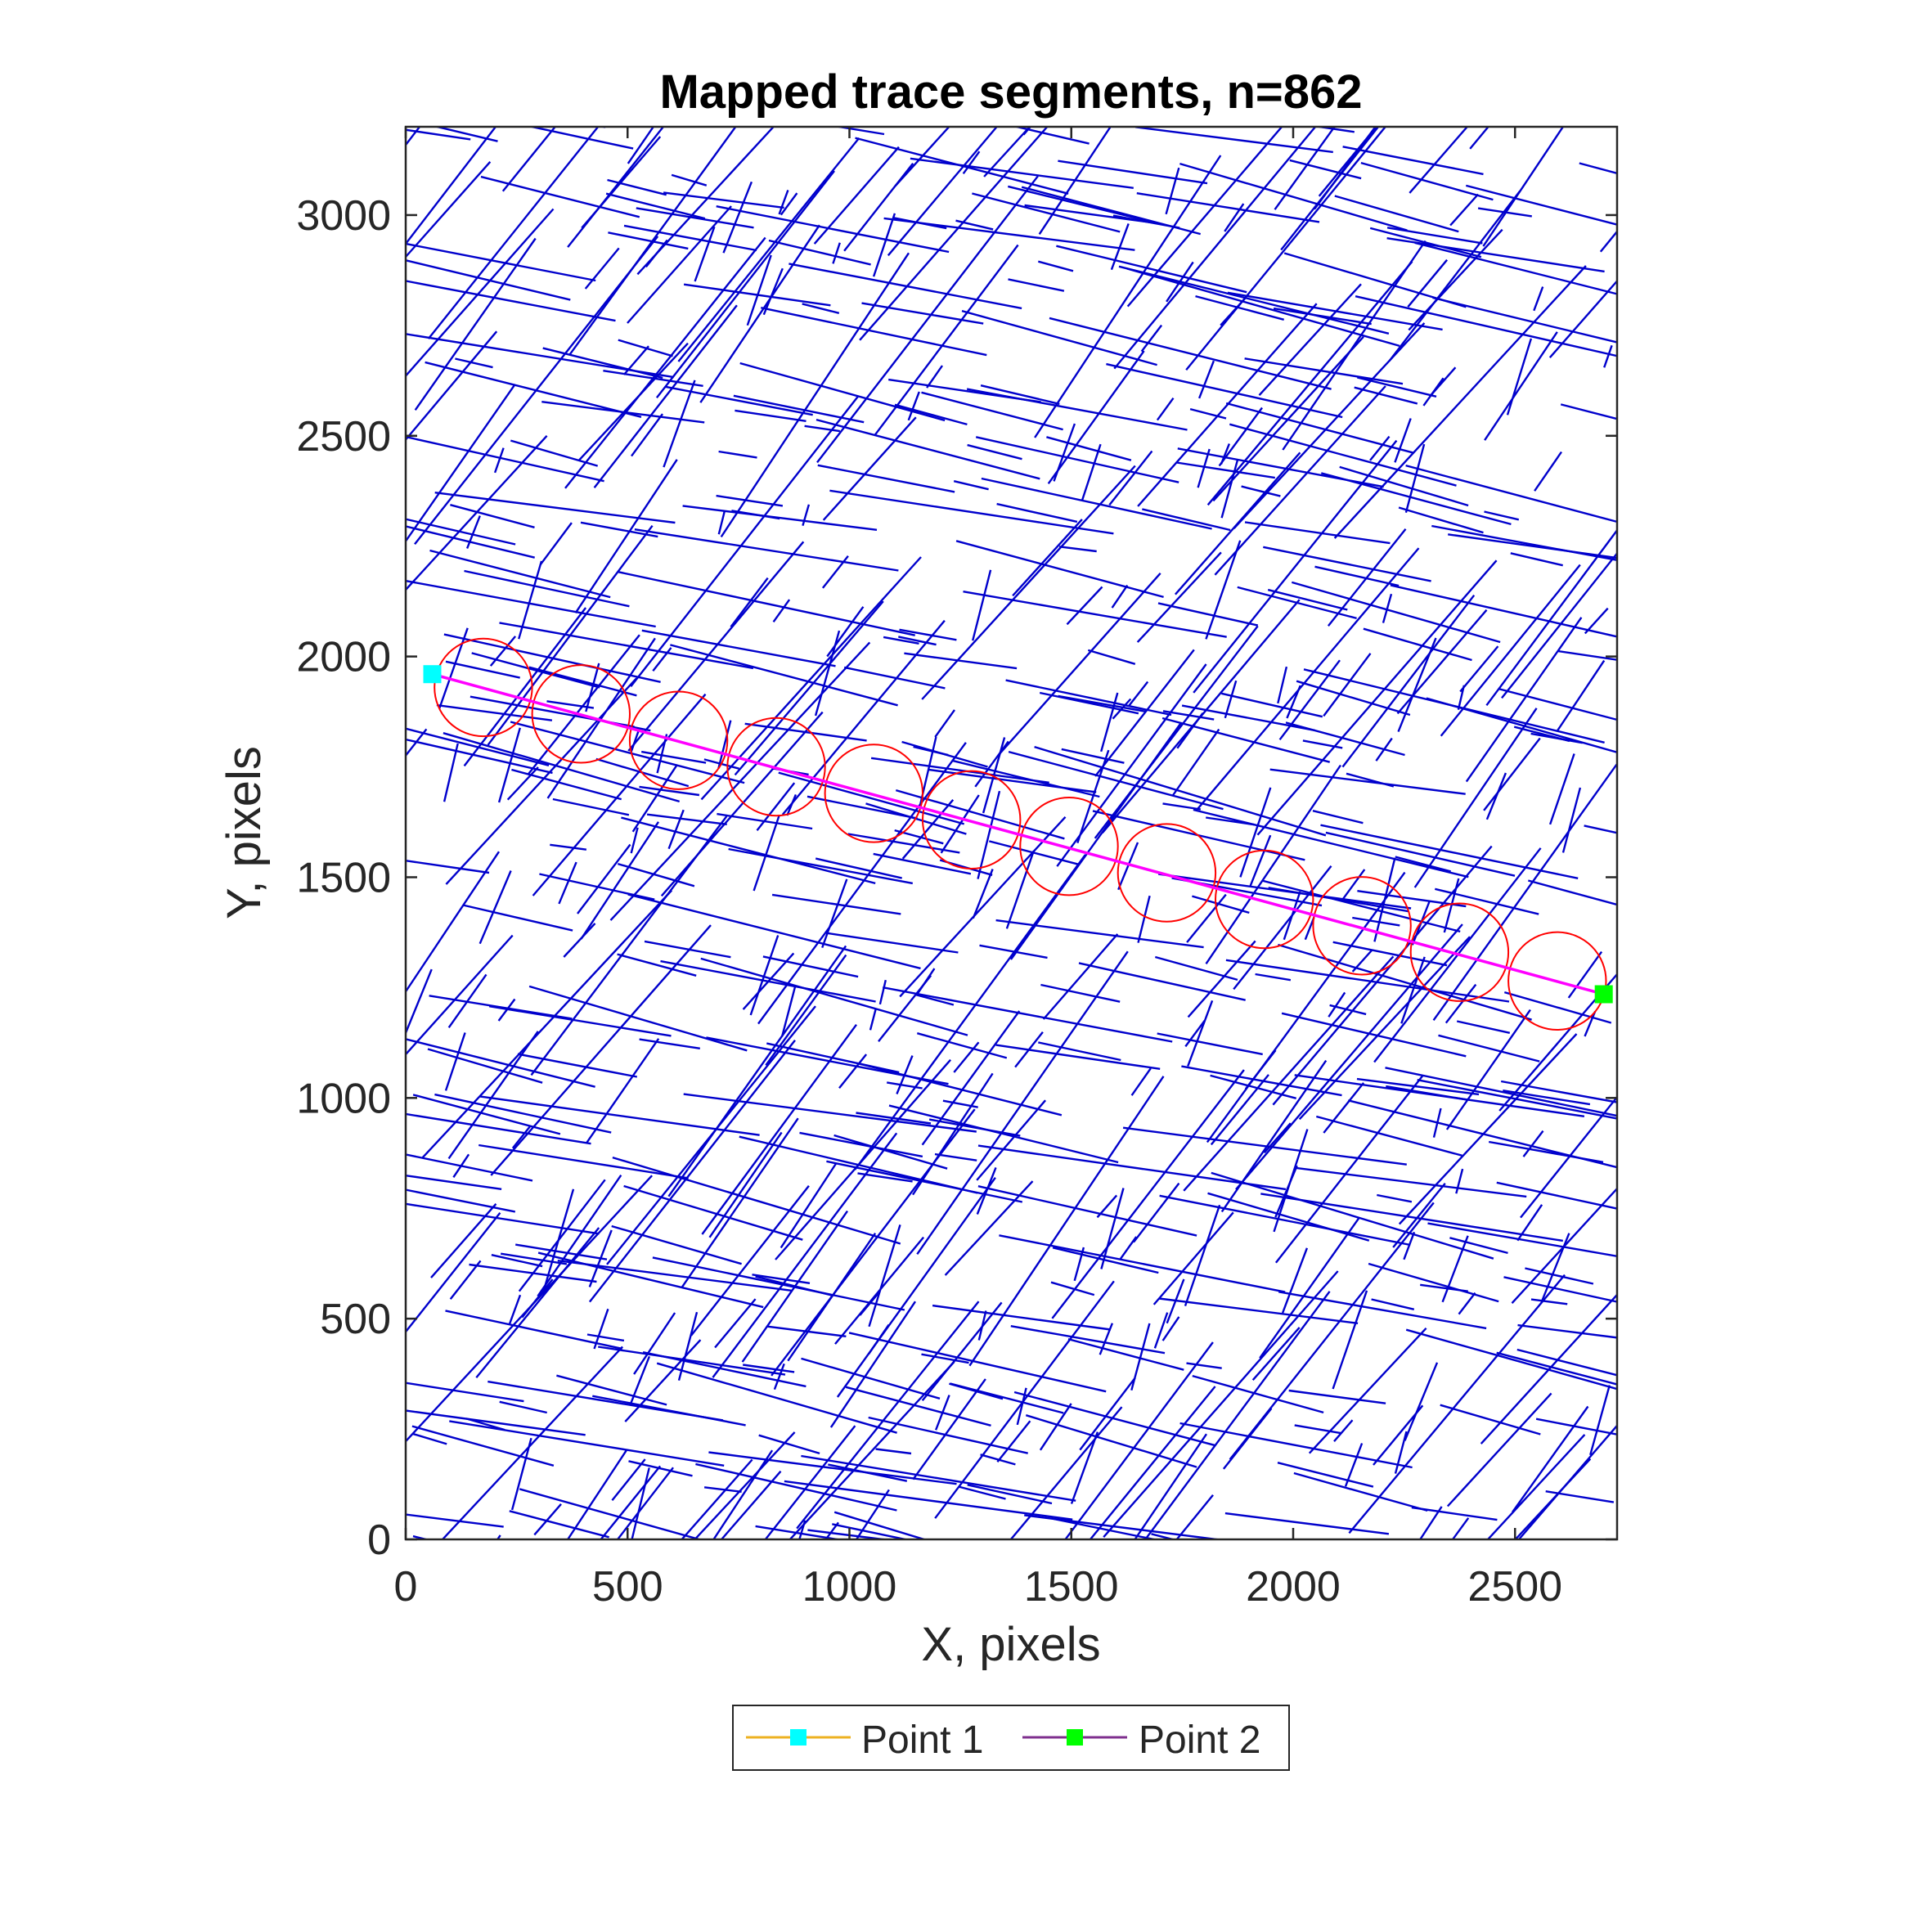 This screenshot has width=1932, height=1932. Describe the element at coordinates (344, 216) in the screenshot. I see `y-tick-label: 3000` at that location.